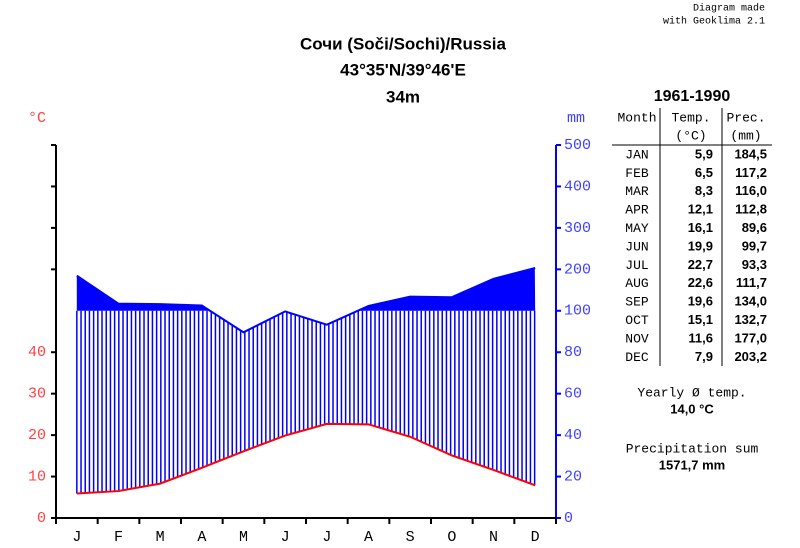 Image resolution: width=800 pixels, height=548 pixels. Describe the element at coordinates (573, 477) in the screenshot. I see `y2-tick-label: 20` at that location.